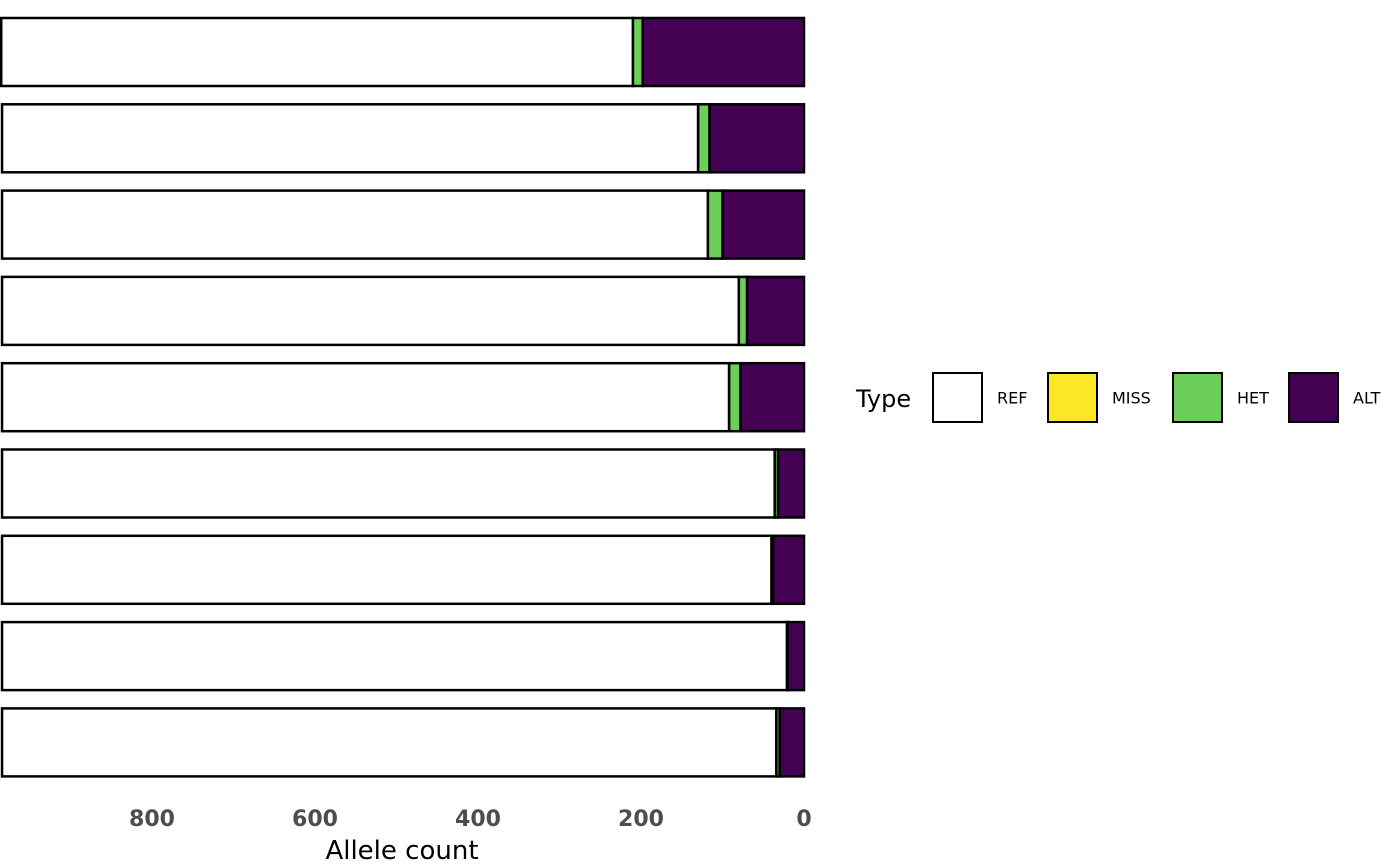 The width and height of the screenshot is (1400, 866). What do you see at coordinates (723, 52) in the screenshot?
I see `bar-1-segment-alt` at bounding box center [723, 52].